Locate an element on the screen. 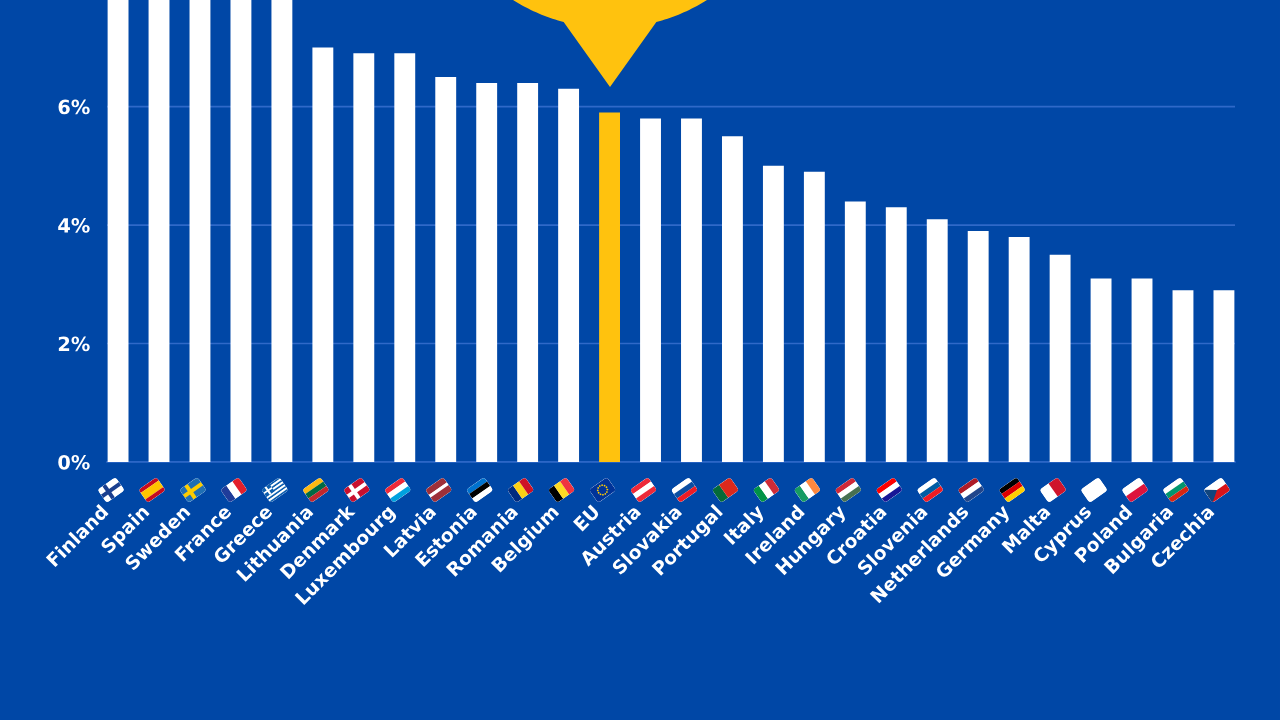  y-tick-label: 2% is located at coordinates (74, 344).